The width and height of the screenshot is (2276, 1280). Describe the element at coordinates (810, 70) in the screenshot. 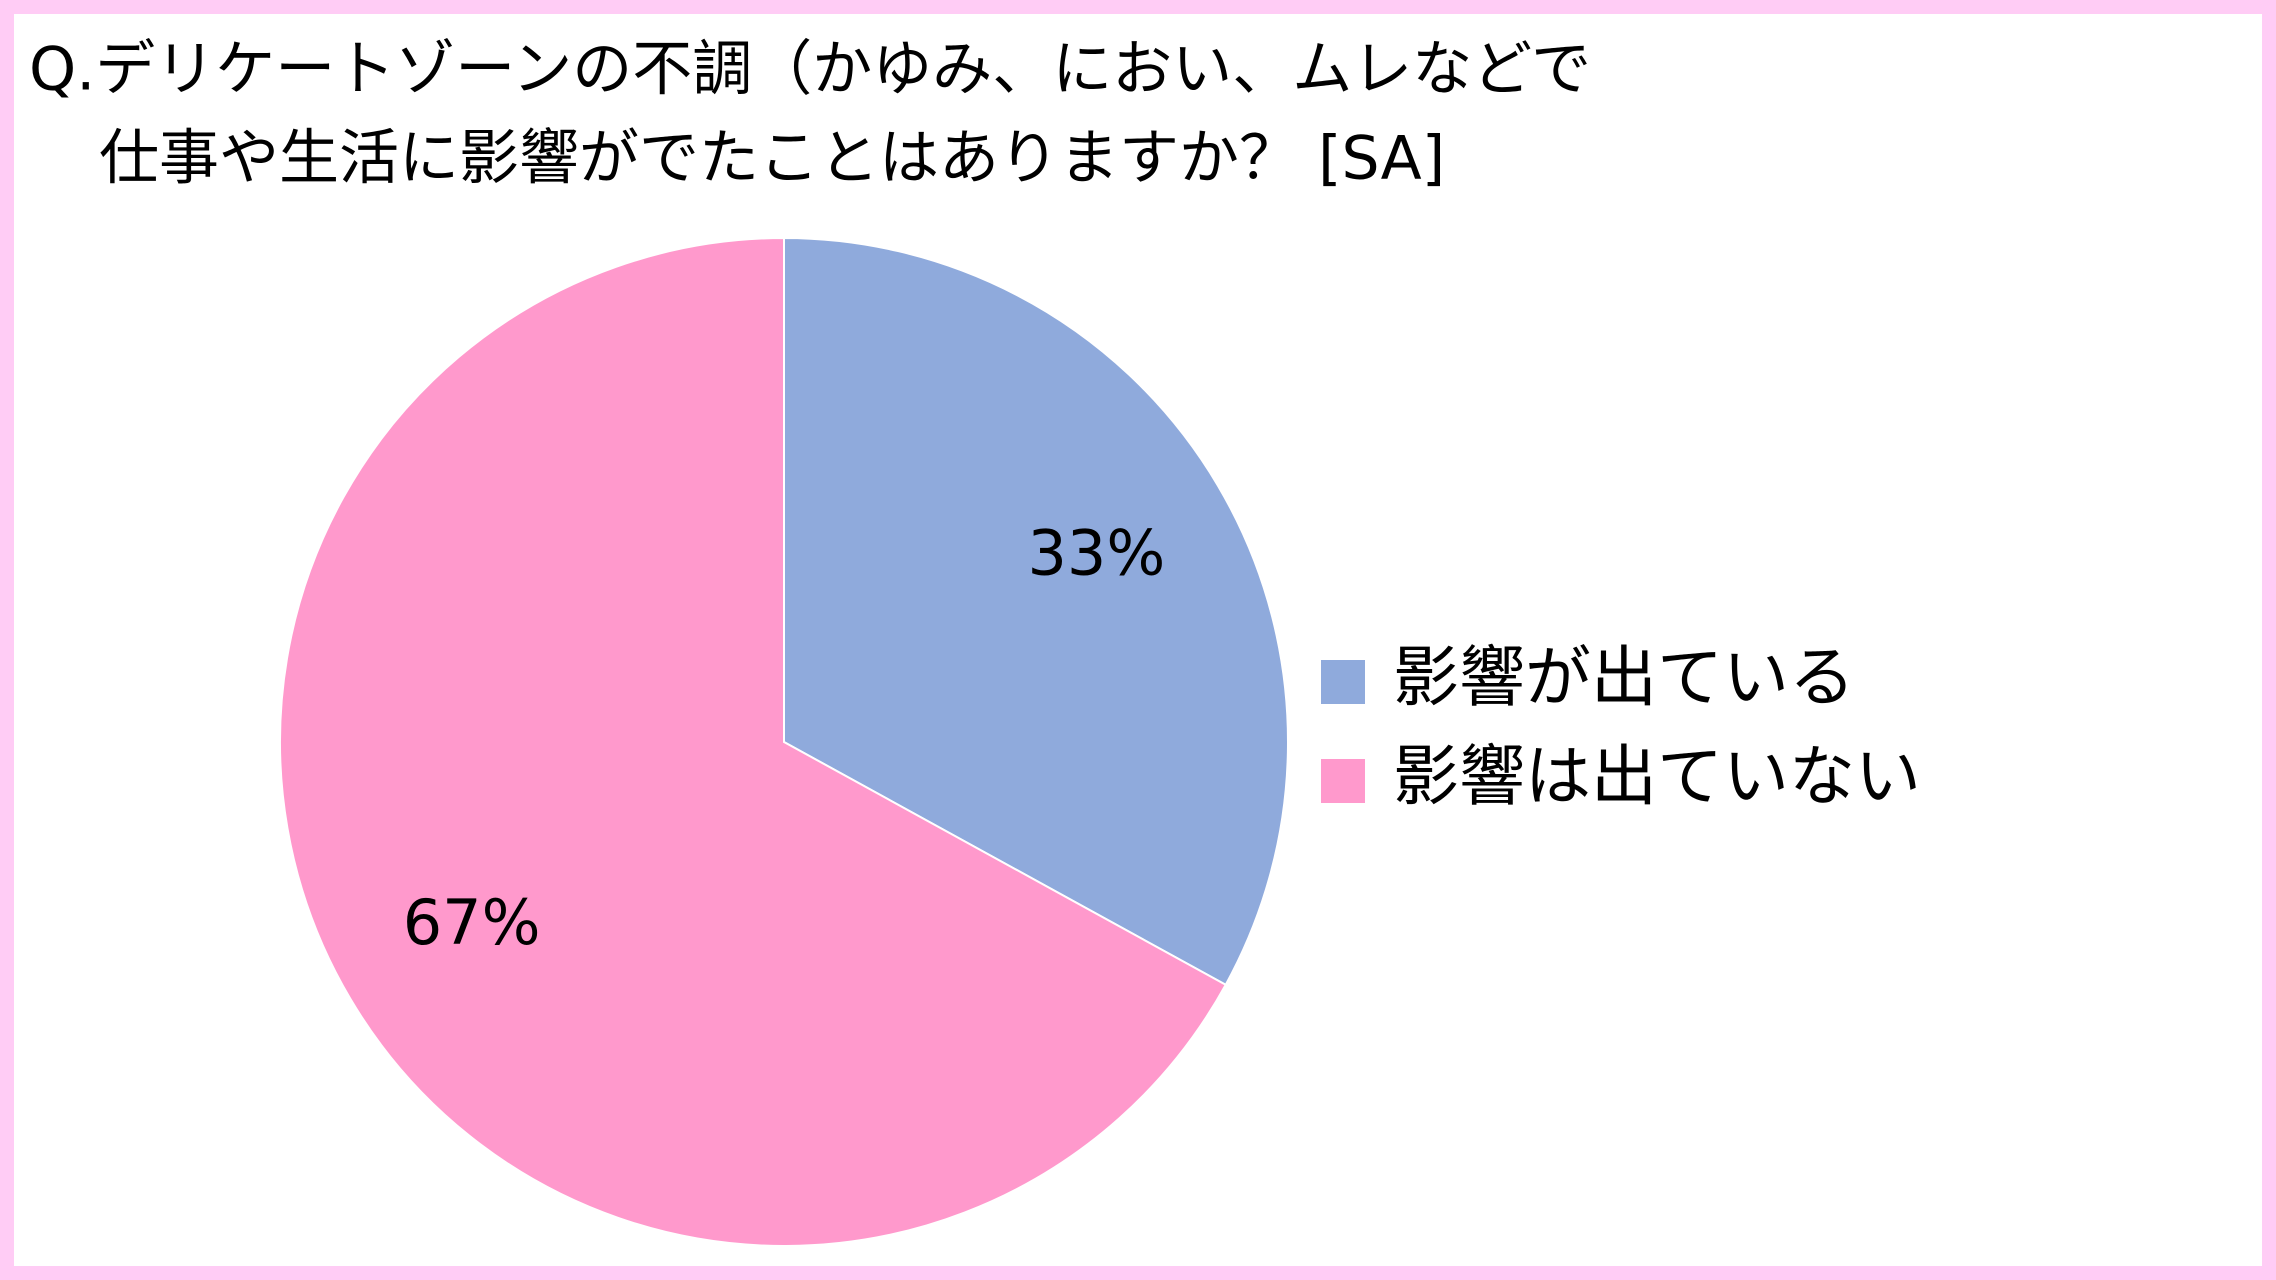

I see `chart-title: Q.デリケートゾーンの不調（かゆみ、におい、ムレなどで` at that location.